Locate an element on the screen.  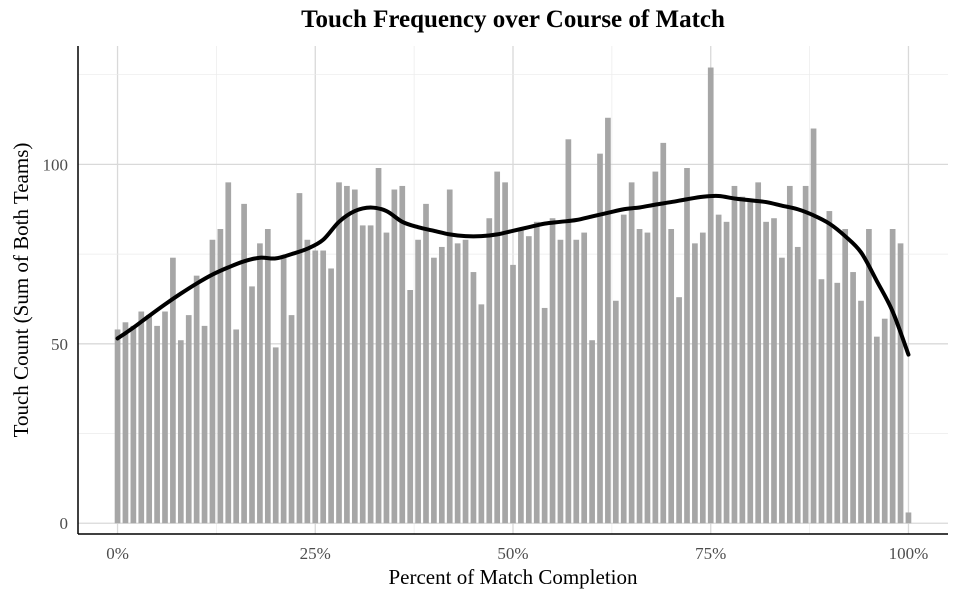
y-tick-label: 100 is located at coordinates (56, 164).